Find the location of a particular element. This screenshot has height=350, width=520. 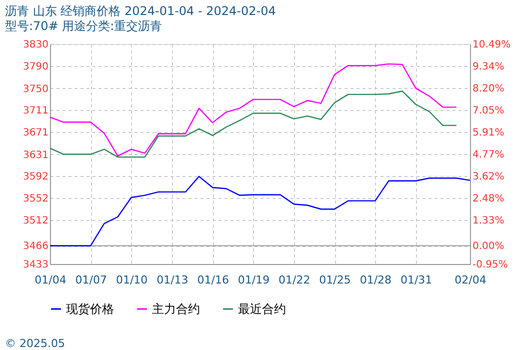

y-tick-label: 3592 is located at coordinates (35, 176).